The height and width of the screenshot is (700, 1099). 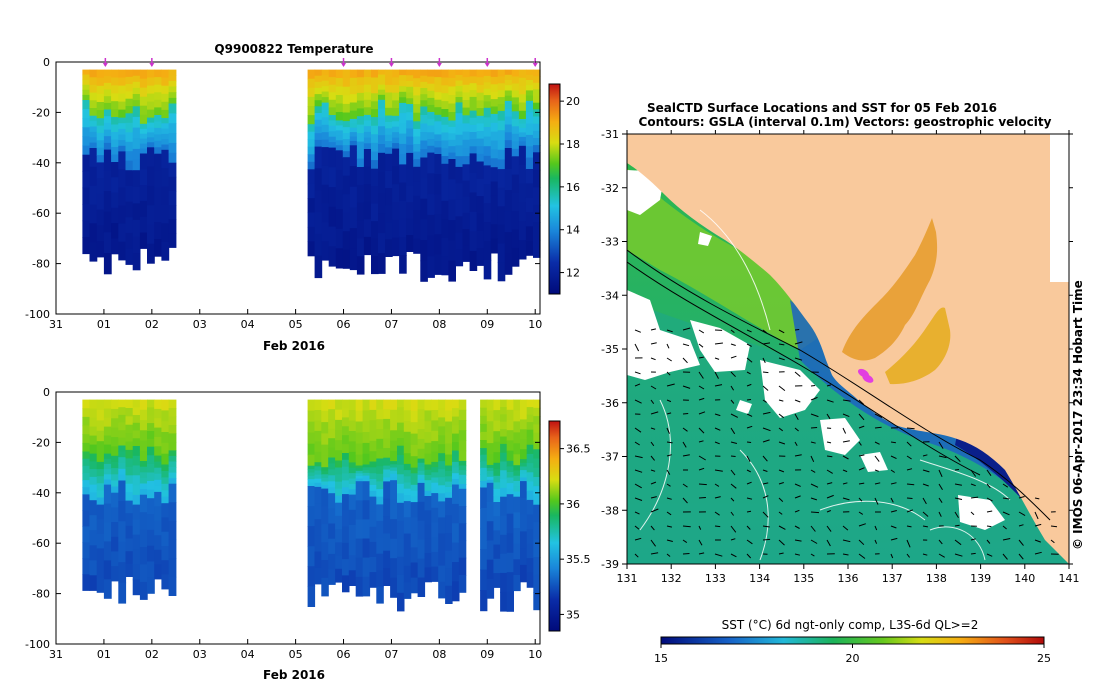 What do you see at coordinates (803, 578) in the screenshot?
I see `lon-tick-label: 135` at bounding box center [803, 578].